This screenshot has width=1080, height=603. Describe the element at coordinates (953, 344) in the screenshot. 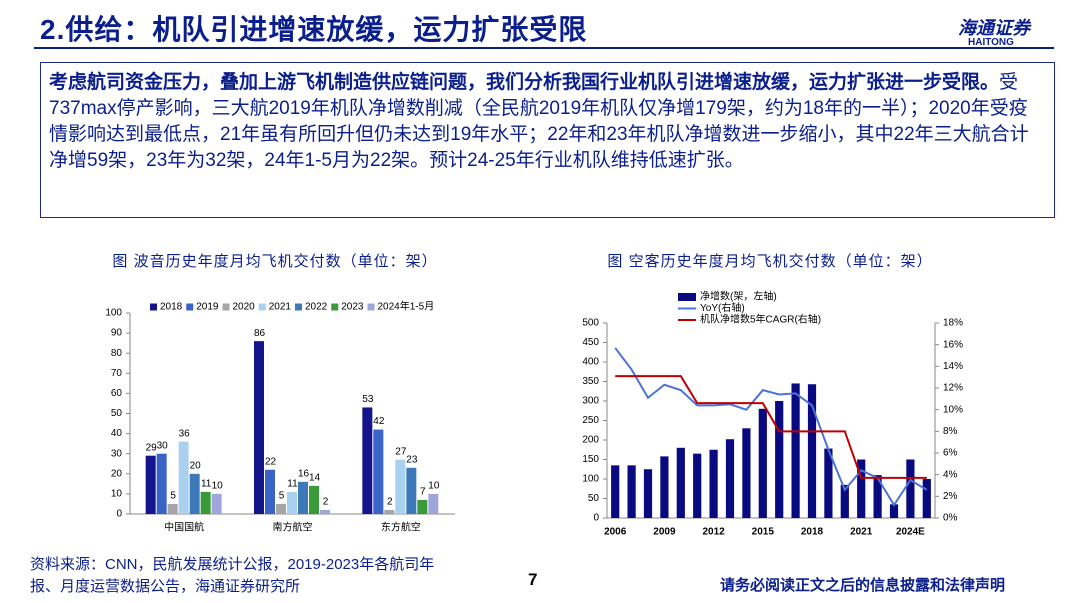

I see `y2-tick-label: 16%` at that location.